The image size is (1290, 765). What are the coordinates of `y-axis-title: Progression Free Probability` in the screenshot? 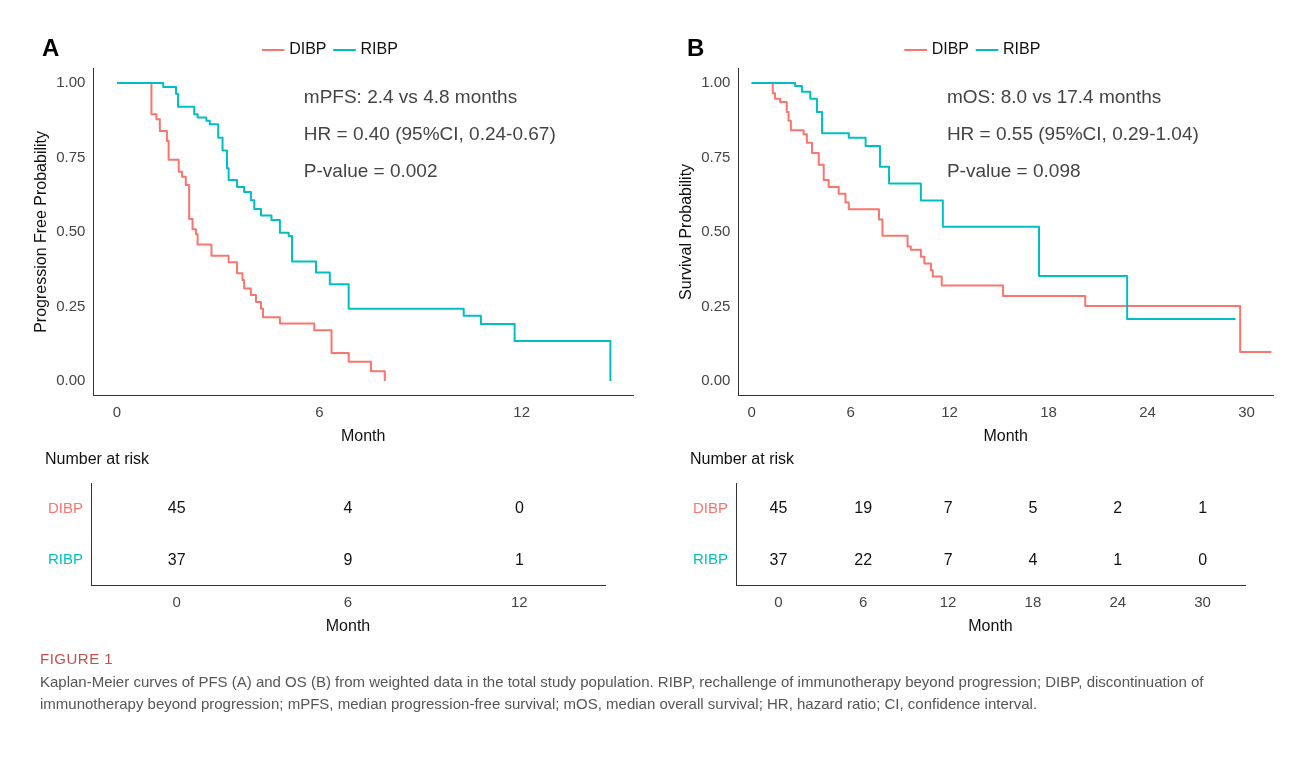 It's located at (41, 231).